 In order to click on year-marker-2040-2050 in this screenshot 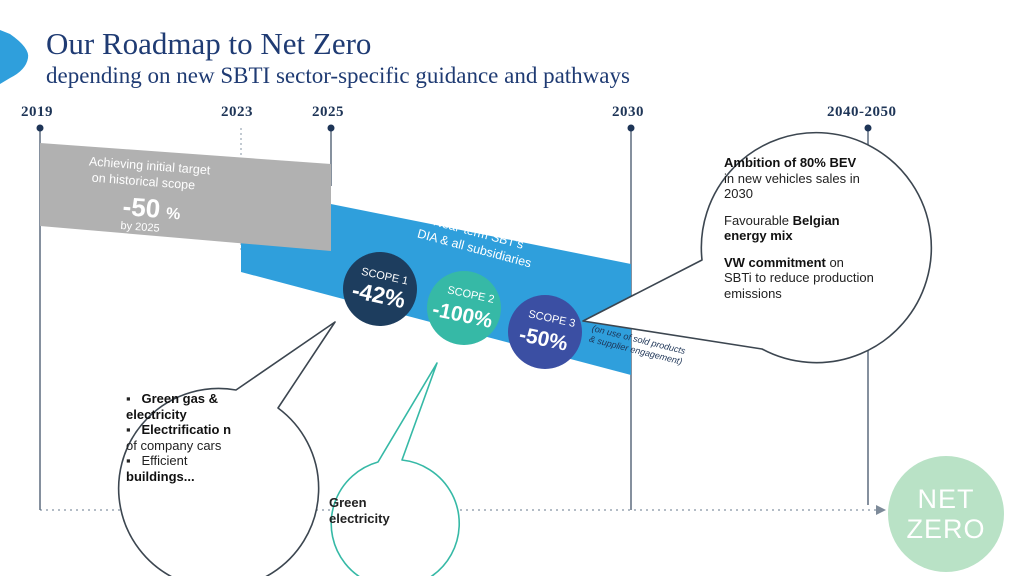, I will do `click(868, 128)`.